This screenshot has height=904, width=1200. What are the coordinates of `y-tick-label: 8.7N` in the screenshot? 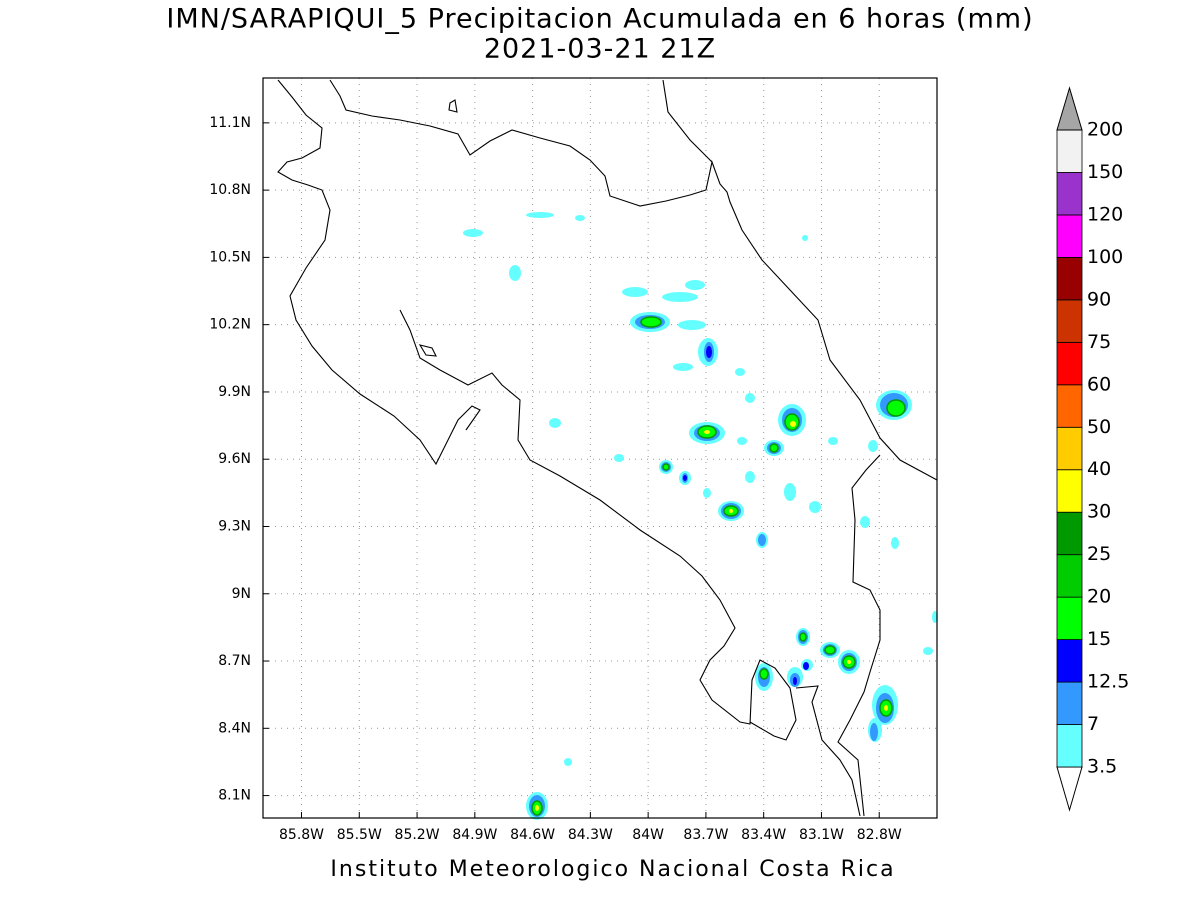 It's located at (234, 661).